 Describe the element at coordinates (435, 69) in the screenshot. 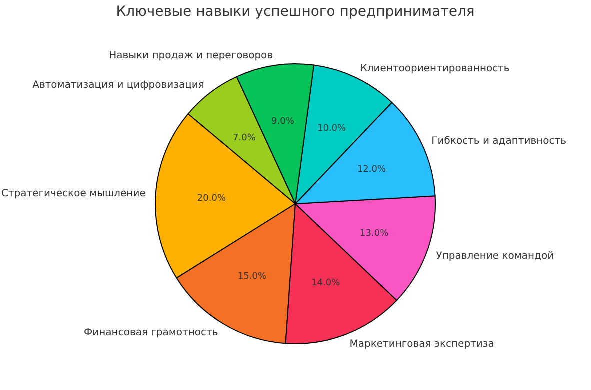

I see `slice-label: Клиентоориентированность` at that location.